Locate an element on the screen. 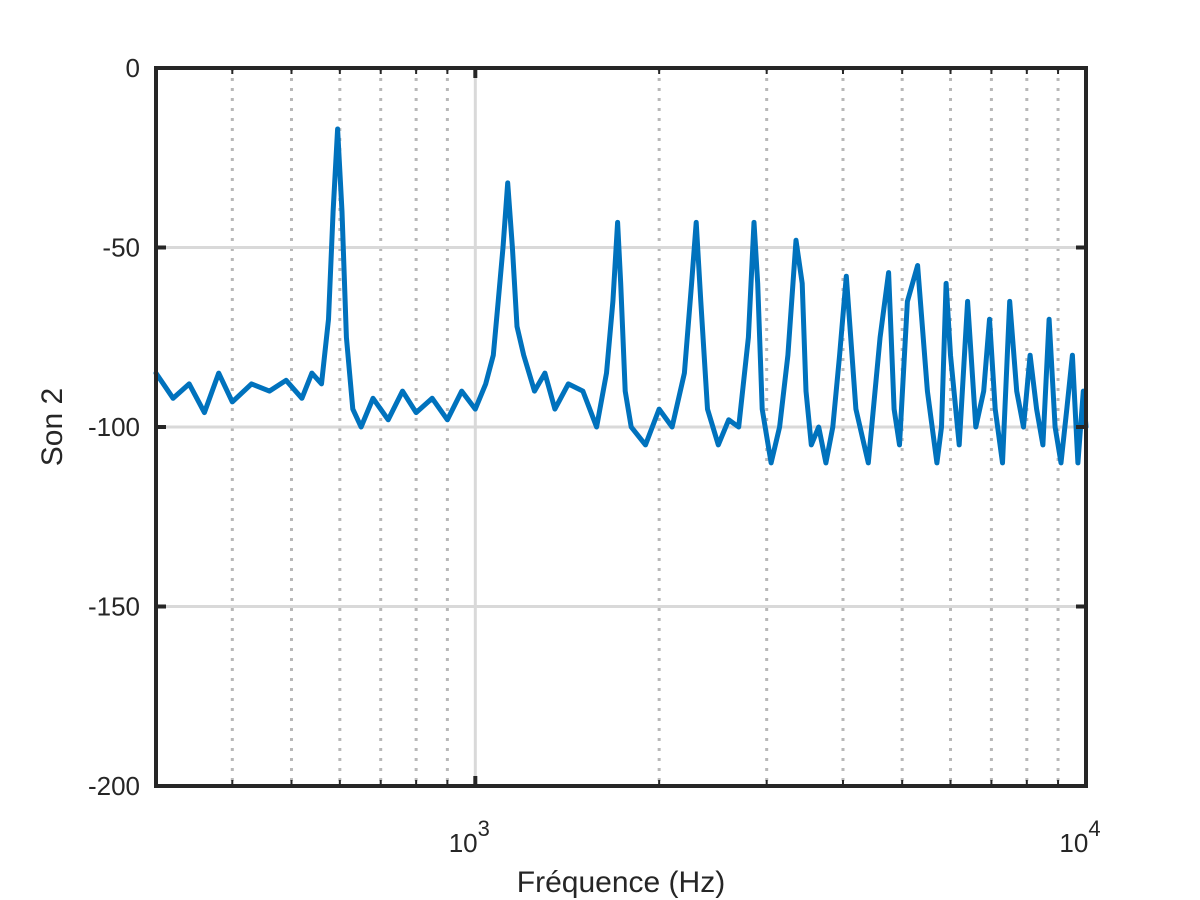 The image size is (1200, 900). x-axis-label: Fréquence (Hz) is located at coordinates (621, 882).